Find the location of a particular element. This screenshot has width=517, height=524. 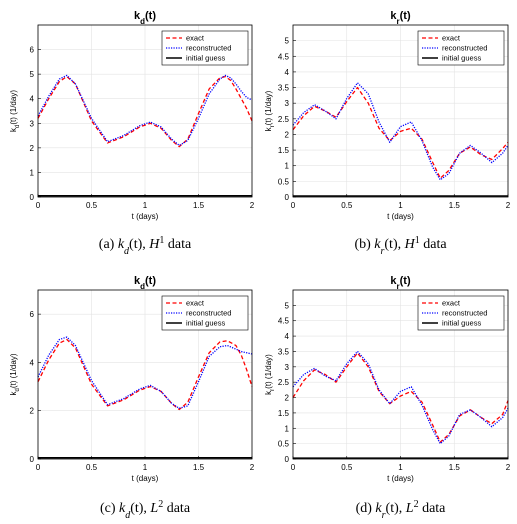

panel-caption: (b) kr(t), H1 data is located at coordinates (400, 246).